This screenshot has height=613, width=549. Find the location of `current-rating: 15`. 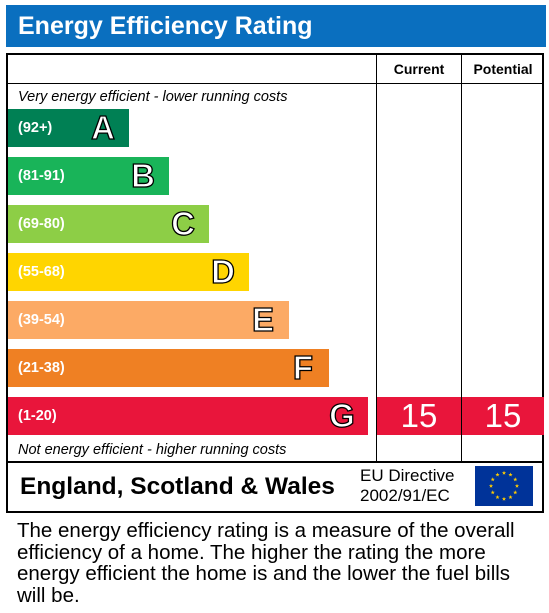

current-rating: 15 is located at coordinates (419, 416).